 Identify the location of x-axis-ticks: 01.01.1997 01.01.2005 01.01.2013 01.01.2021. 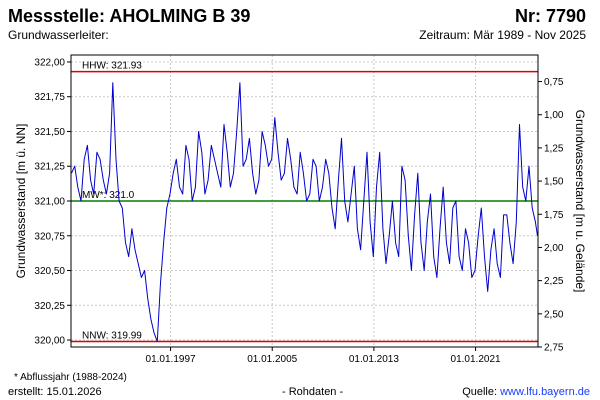
(323, 356).